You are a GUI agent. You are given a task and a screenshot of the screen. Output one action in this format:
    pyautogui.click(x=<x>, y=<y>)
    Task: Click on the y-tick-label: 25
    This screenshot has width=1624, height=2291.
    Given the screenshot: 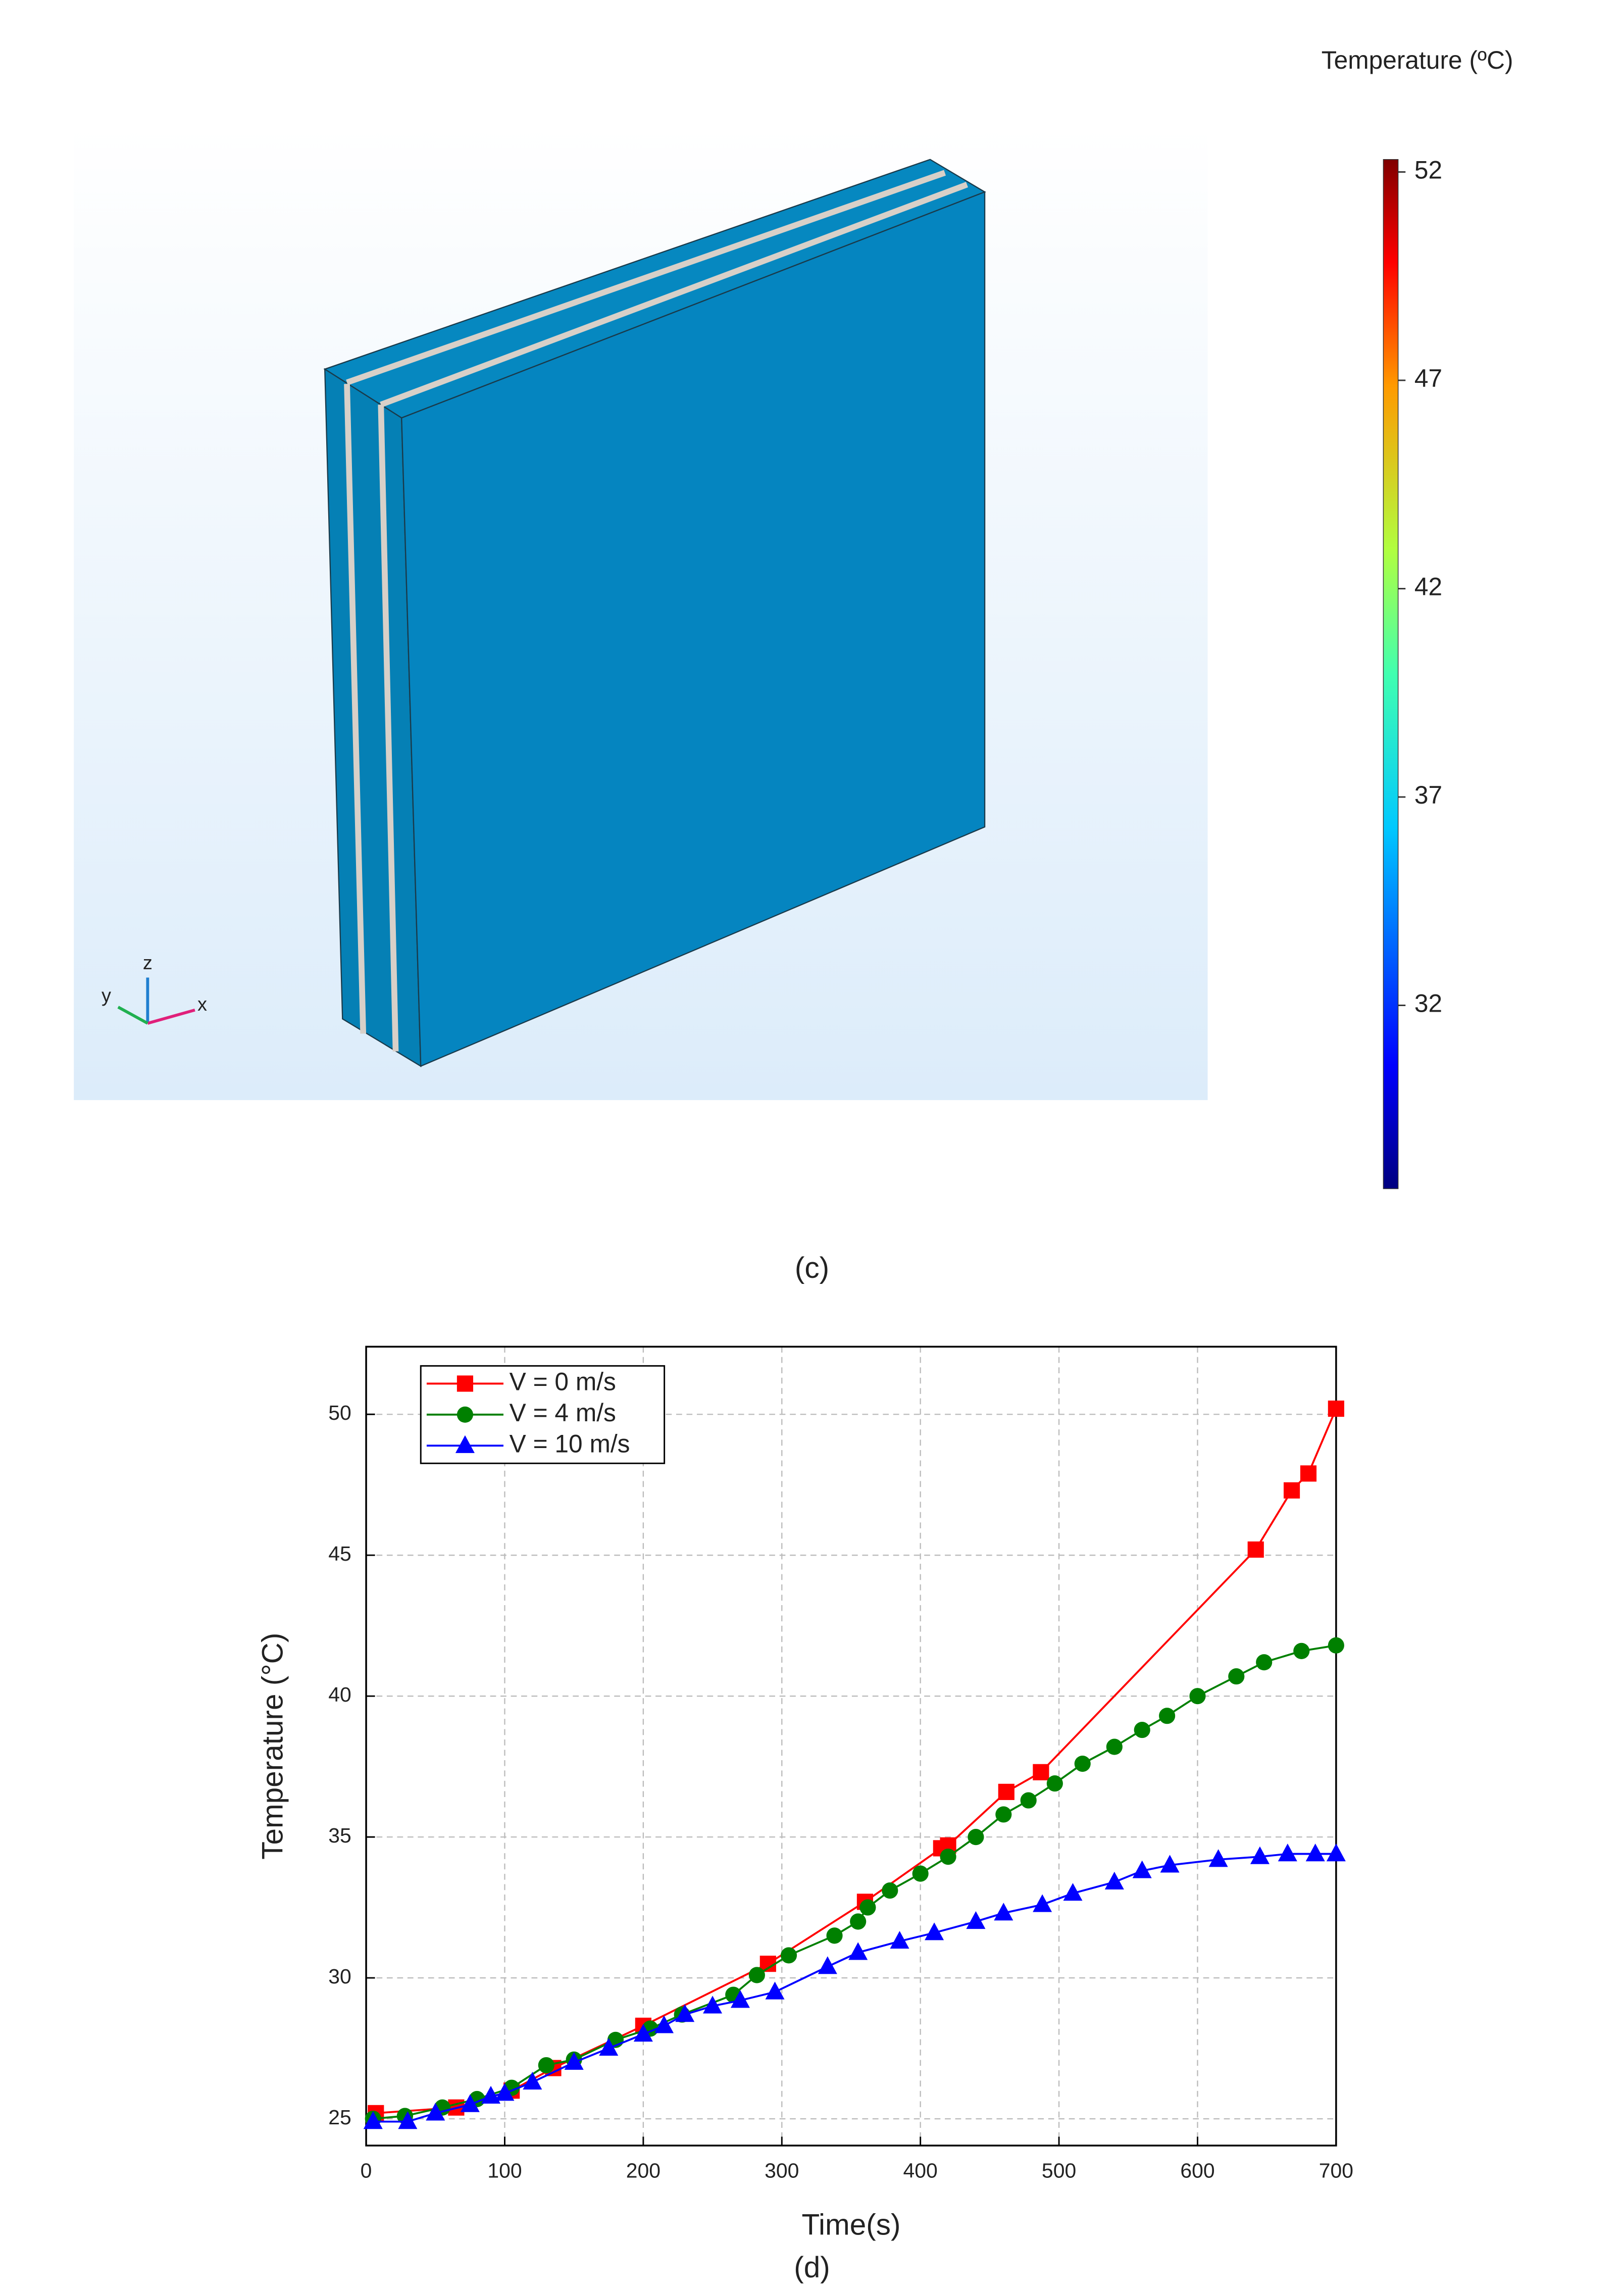 What is the action you would take?
    pyautogui.click(x=339, y=2117)
    